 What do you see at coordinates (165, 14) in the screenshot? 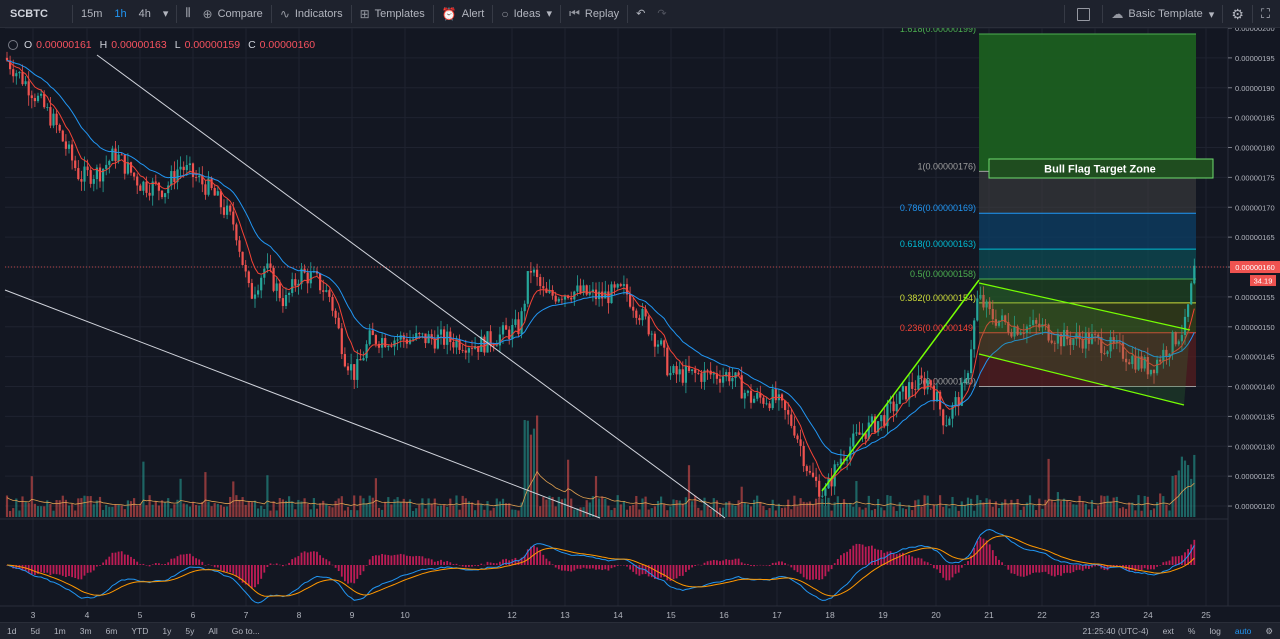
I see `interval-dropdown-icon: ▾` at bounding box center [165, 14].